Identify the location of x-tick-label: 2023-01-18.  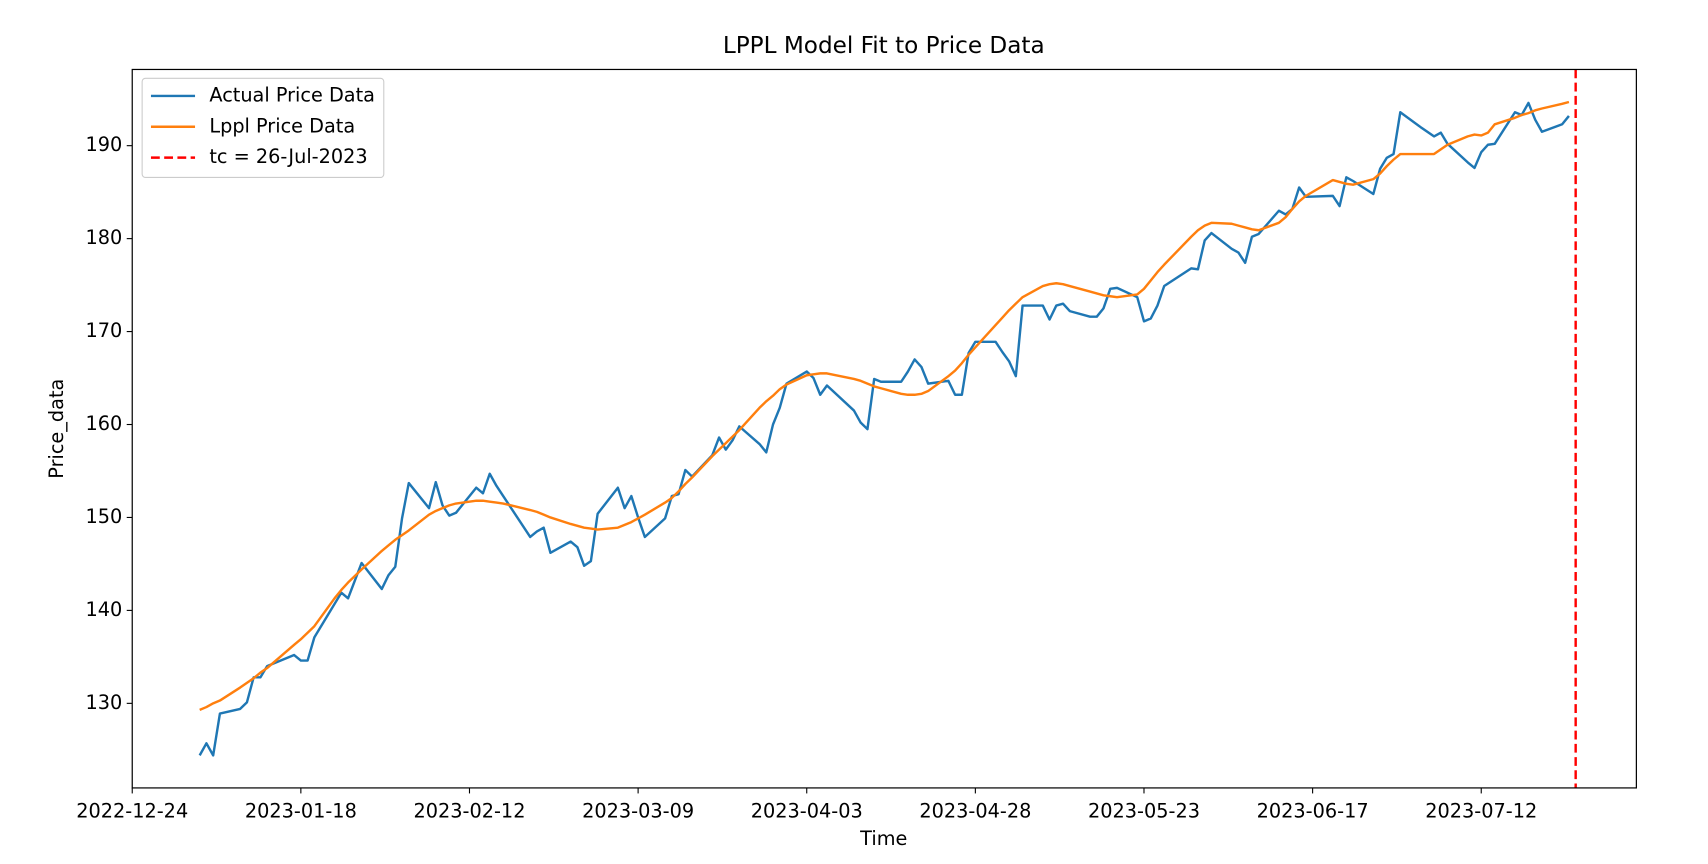
(301, 811).